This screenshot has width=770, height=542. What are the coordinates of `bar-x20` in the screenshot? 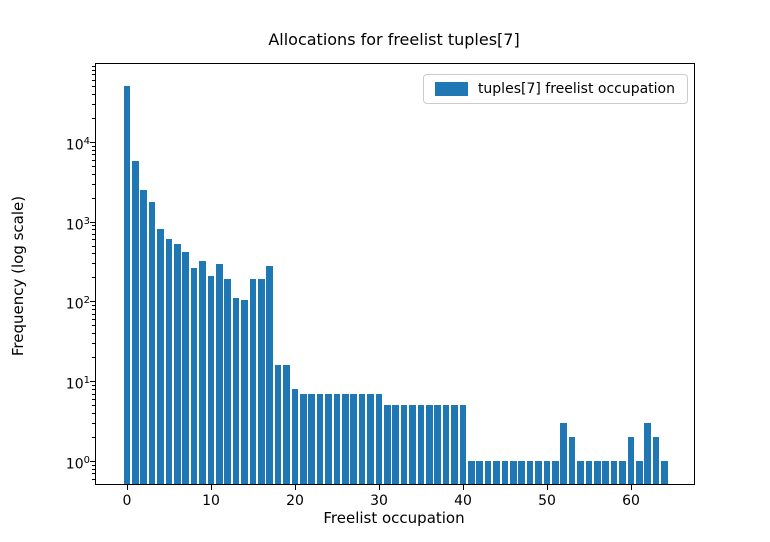 It's located at (295, 436).